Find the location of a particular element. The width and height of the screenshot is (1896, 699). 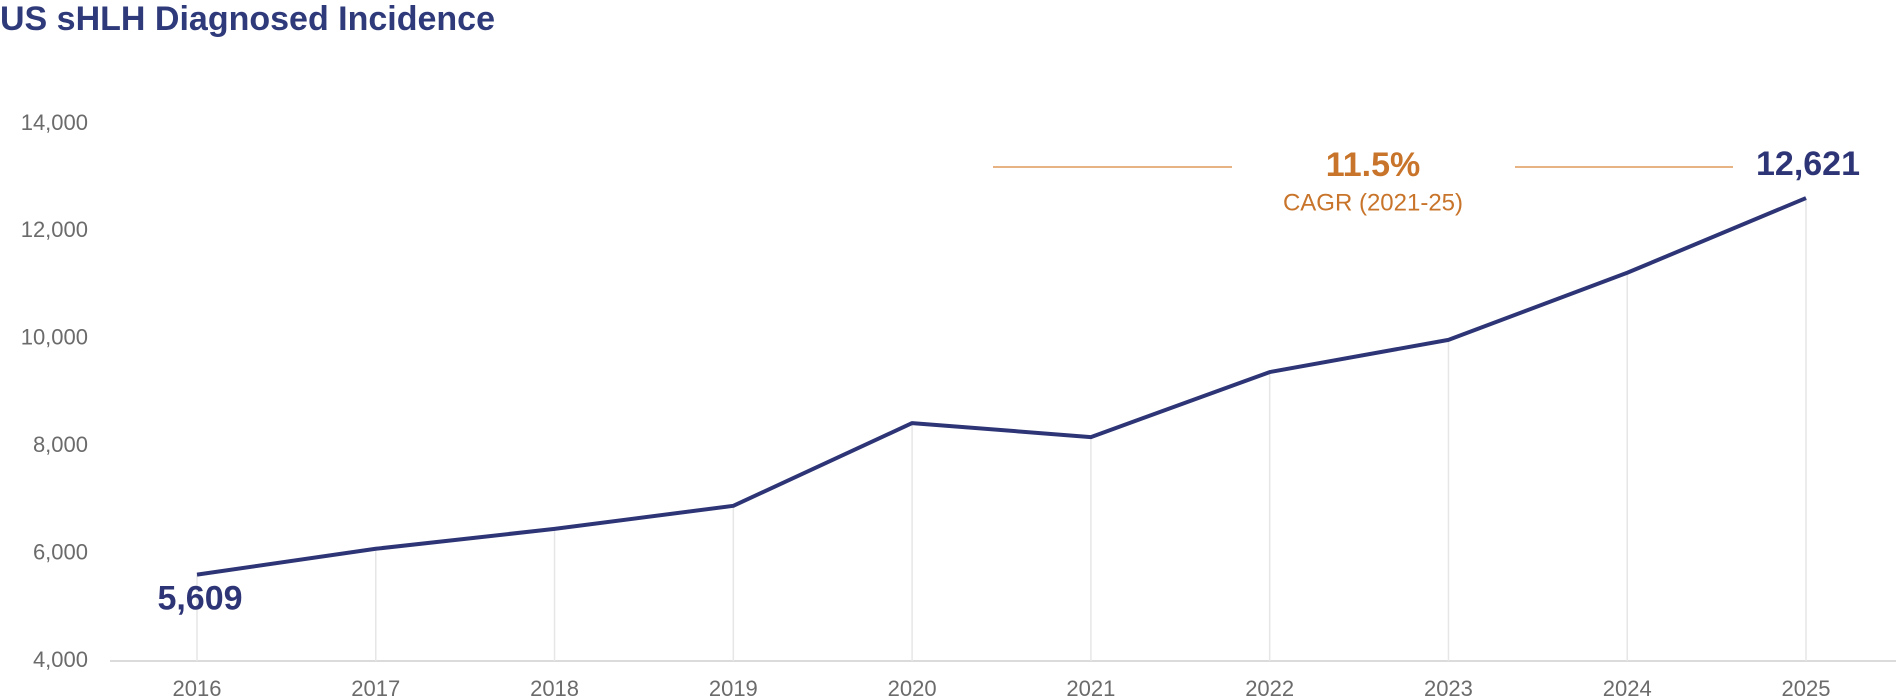

y-tick-label: 8,000 is located at coordinates (60, 444).